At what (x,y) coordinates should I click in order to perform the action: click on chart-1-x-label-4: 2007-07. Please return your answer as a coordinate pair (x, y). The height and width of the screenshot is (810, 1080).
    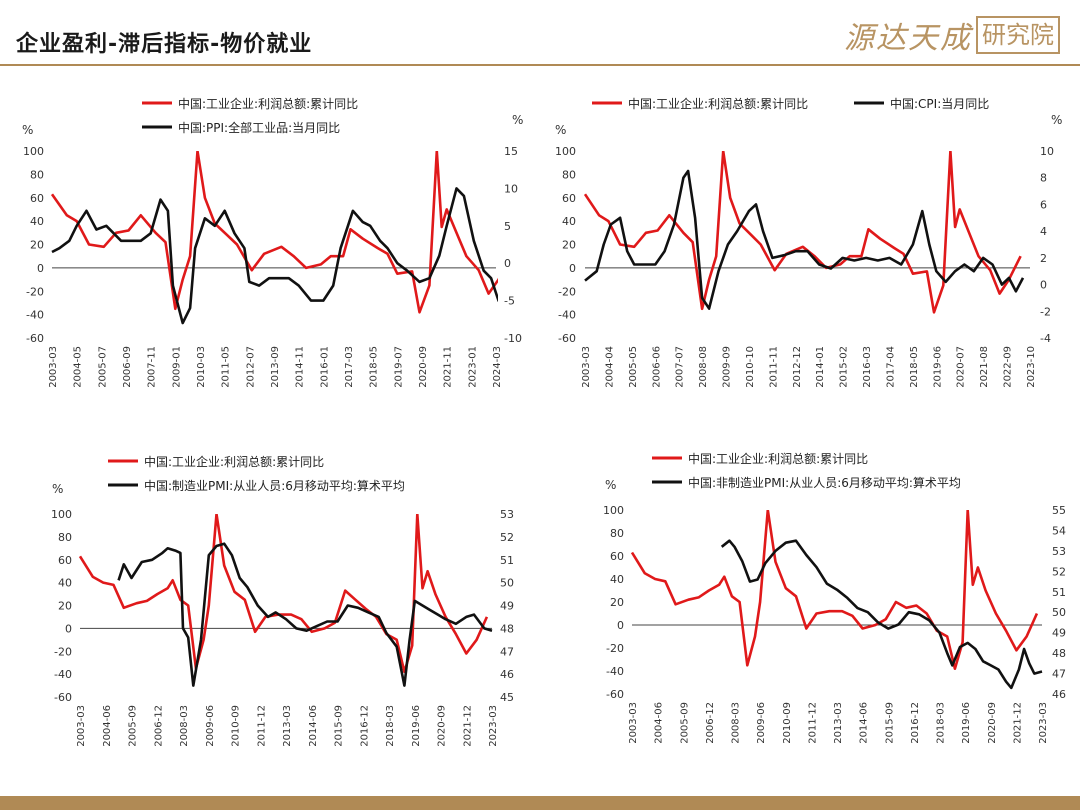
    Looking at the image, I should click on (680, 367).